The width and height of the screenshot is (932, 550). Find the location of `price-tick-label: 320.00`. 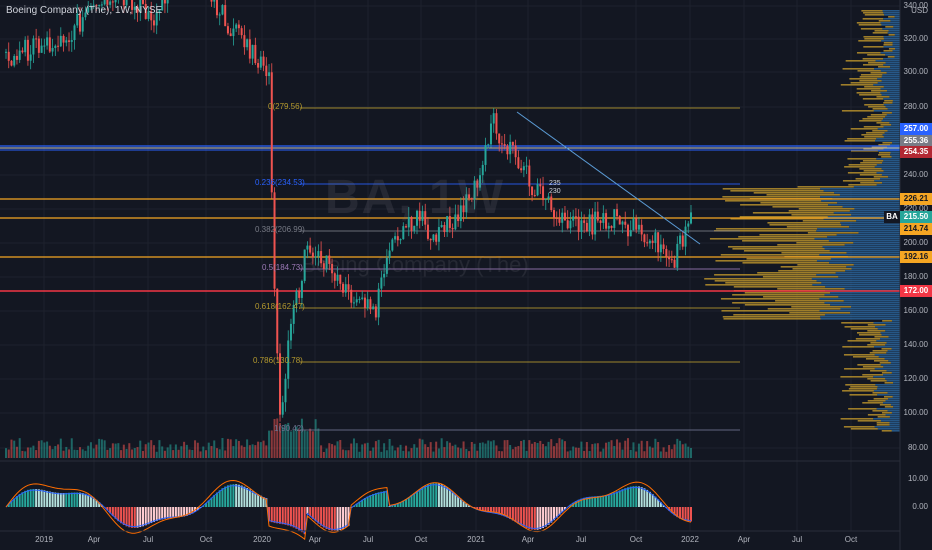

price-tick-label: 320.00 is located at coordinates (915, 38).